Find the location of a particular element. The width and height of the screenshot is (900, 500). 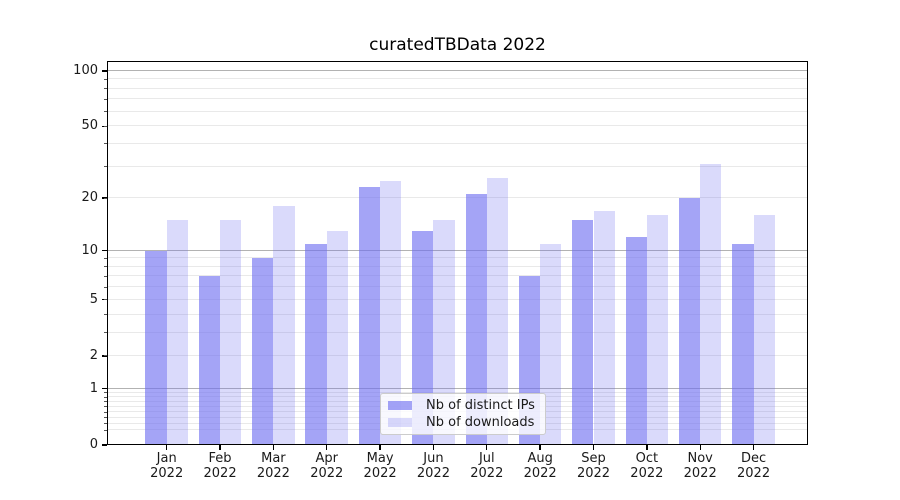

bar-ips-jun is located at coordinates (423, 338).